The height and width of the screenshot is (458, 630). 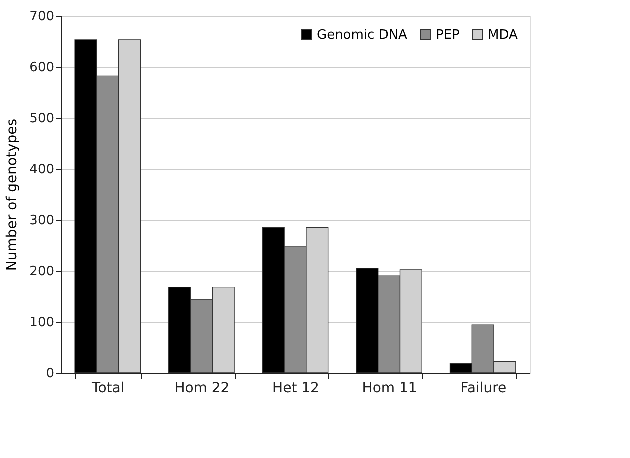 What do you see at coordinates (503, 35) in the screenshot?
I see `legend-label: MDA` at bounding box center [503, 35].